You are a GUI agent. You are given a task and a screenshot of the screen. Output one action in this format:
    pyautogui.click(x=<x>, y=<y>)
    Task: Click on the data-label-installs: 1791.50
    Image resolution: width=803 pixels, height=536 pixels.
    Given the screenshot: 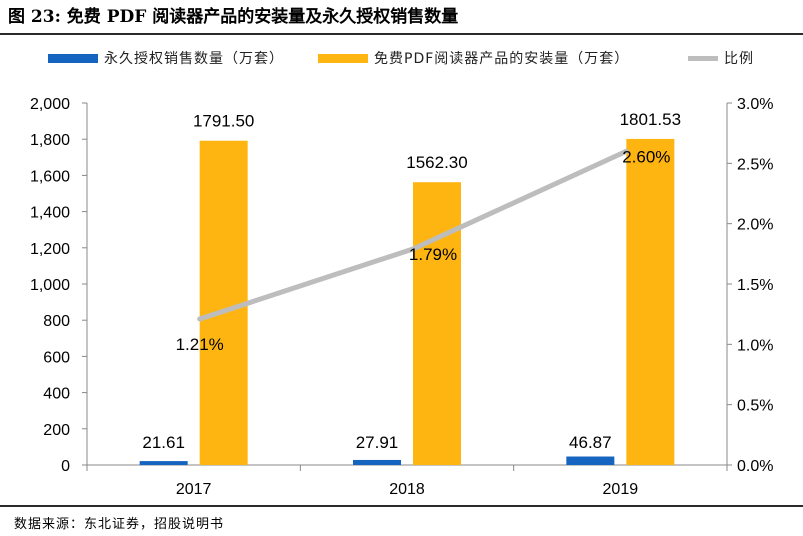 What is the action you would take?
    pyautogui.click(x=223, y=121)
    